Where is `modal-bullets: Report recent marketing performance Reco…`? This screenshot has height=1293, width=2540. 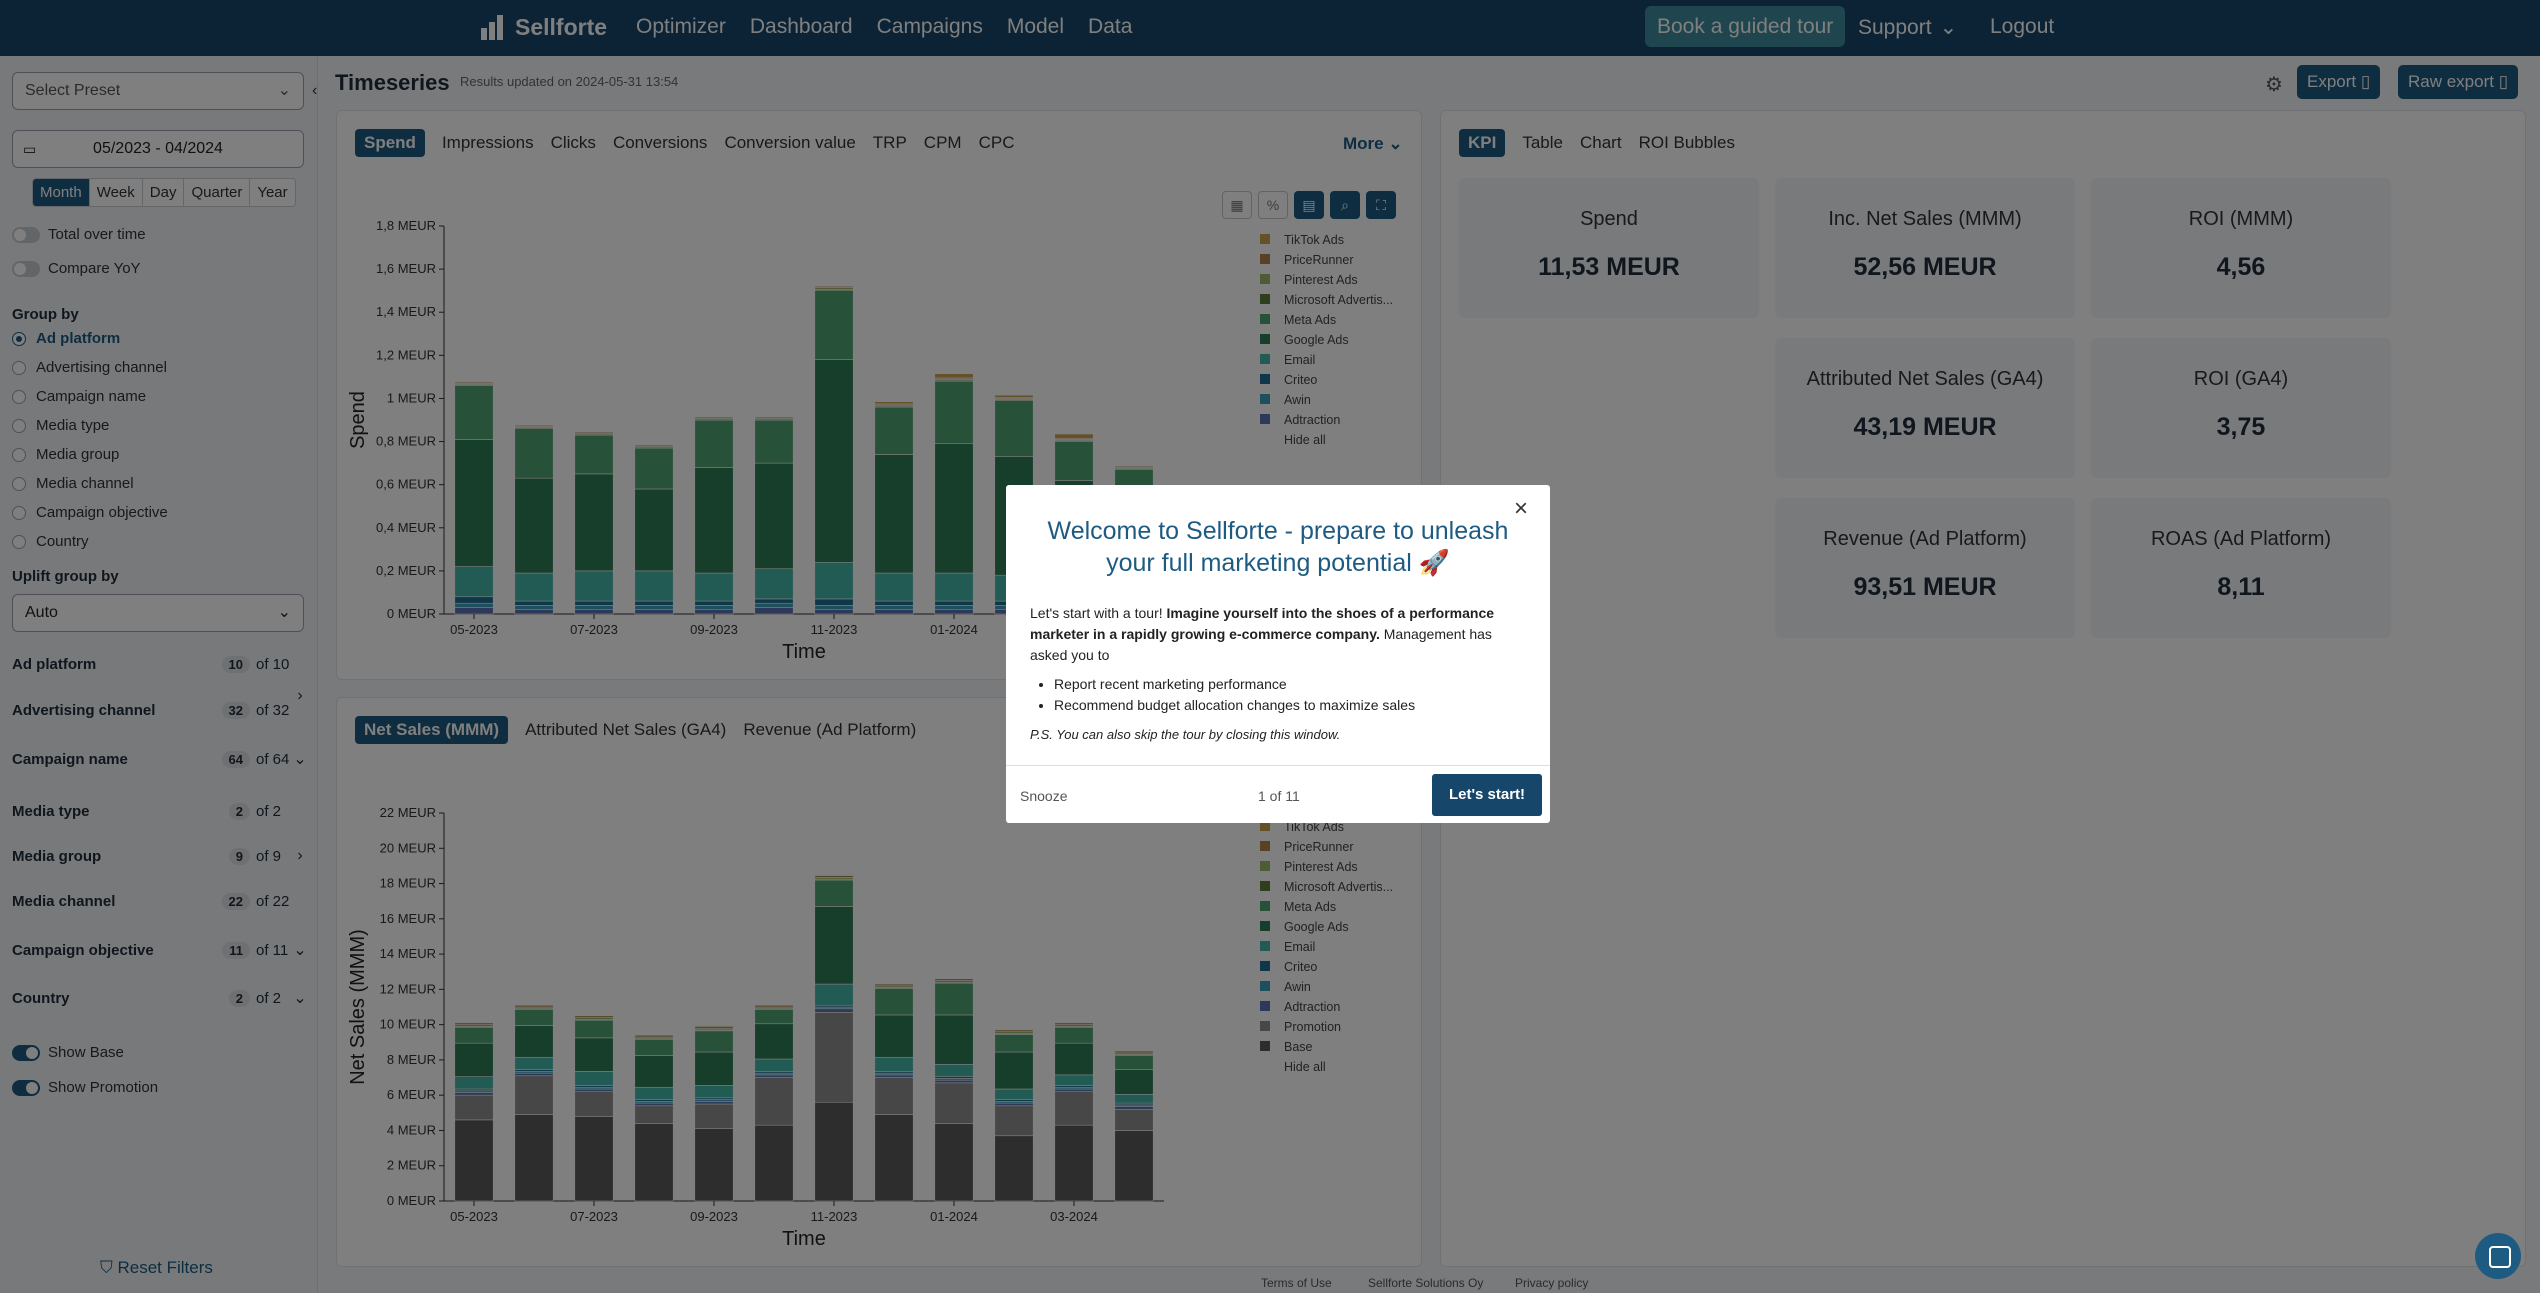 modal-bullets: Report recent marketing performance Reco… is located at coordinates (1292, 695).